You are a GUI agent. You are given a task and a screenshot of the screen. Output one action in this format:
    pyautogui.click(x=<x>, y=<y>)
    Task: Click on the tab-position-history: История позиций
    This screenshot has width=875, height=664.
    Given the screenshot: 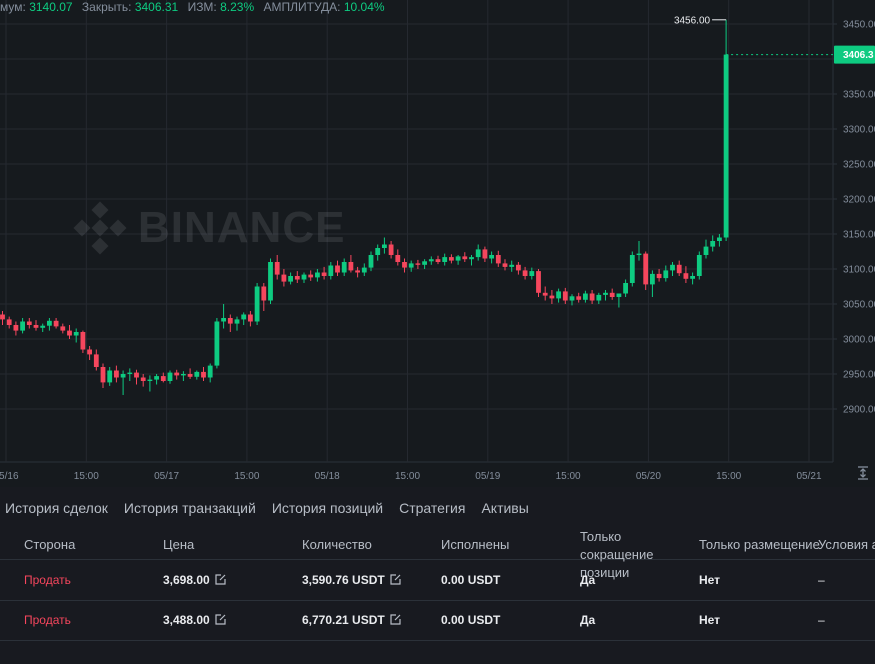 What is the action you would take?
    pyautogui.click(x=327, y=508)
    